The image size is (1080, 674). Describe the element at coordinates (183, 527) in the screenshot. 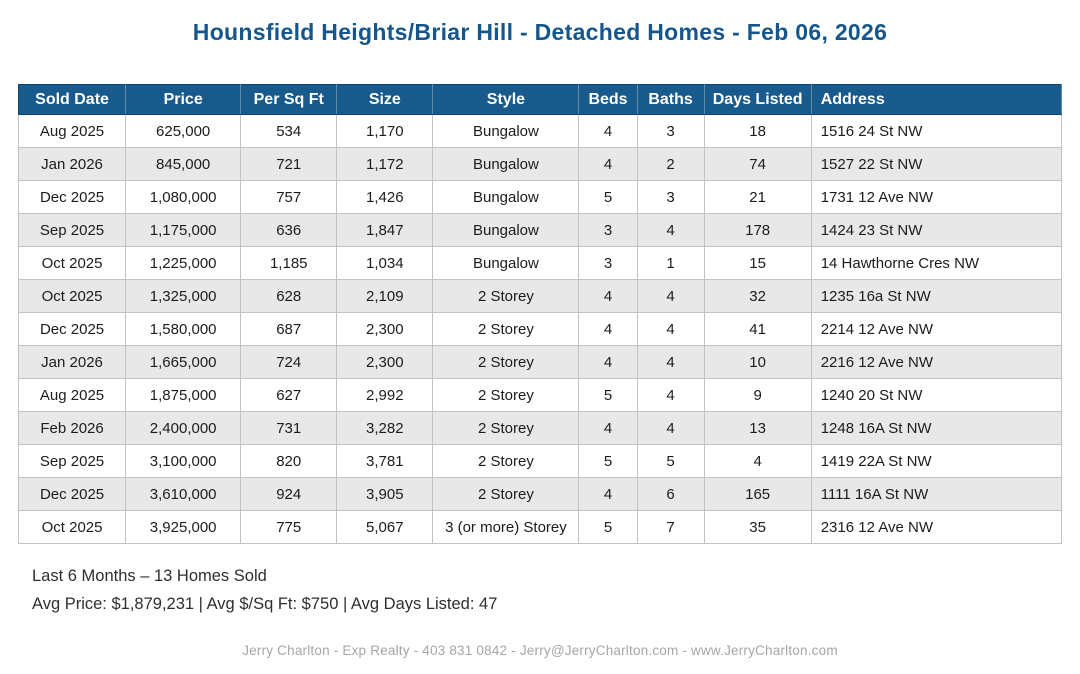

I see `cell-price: 3,925,000` at that location.